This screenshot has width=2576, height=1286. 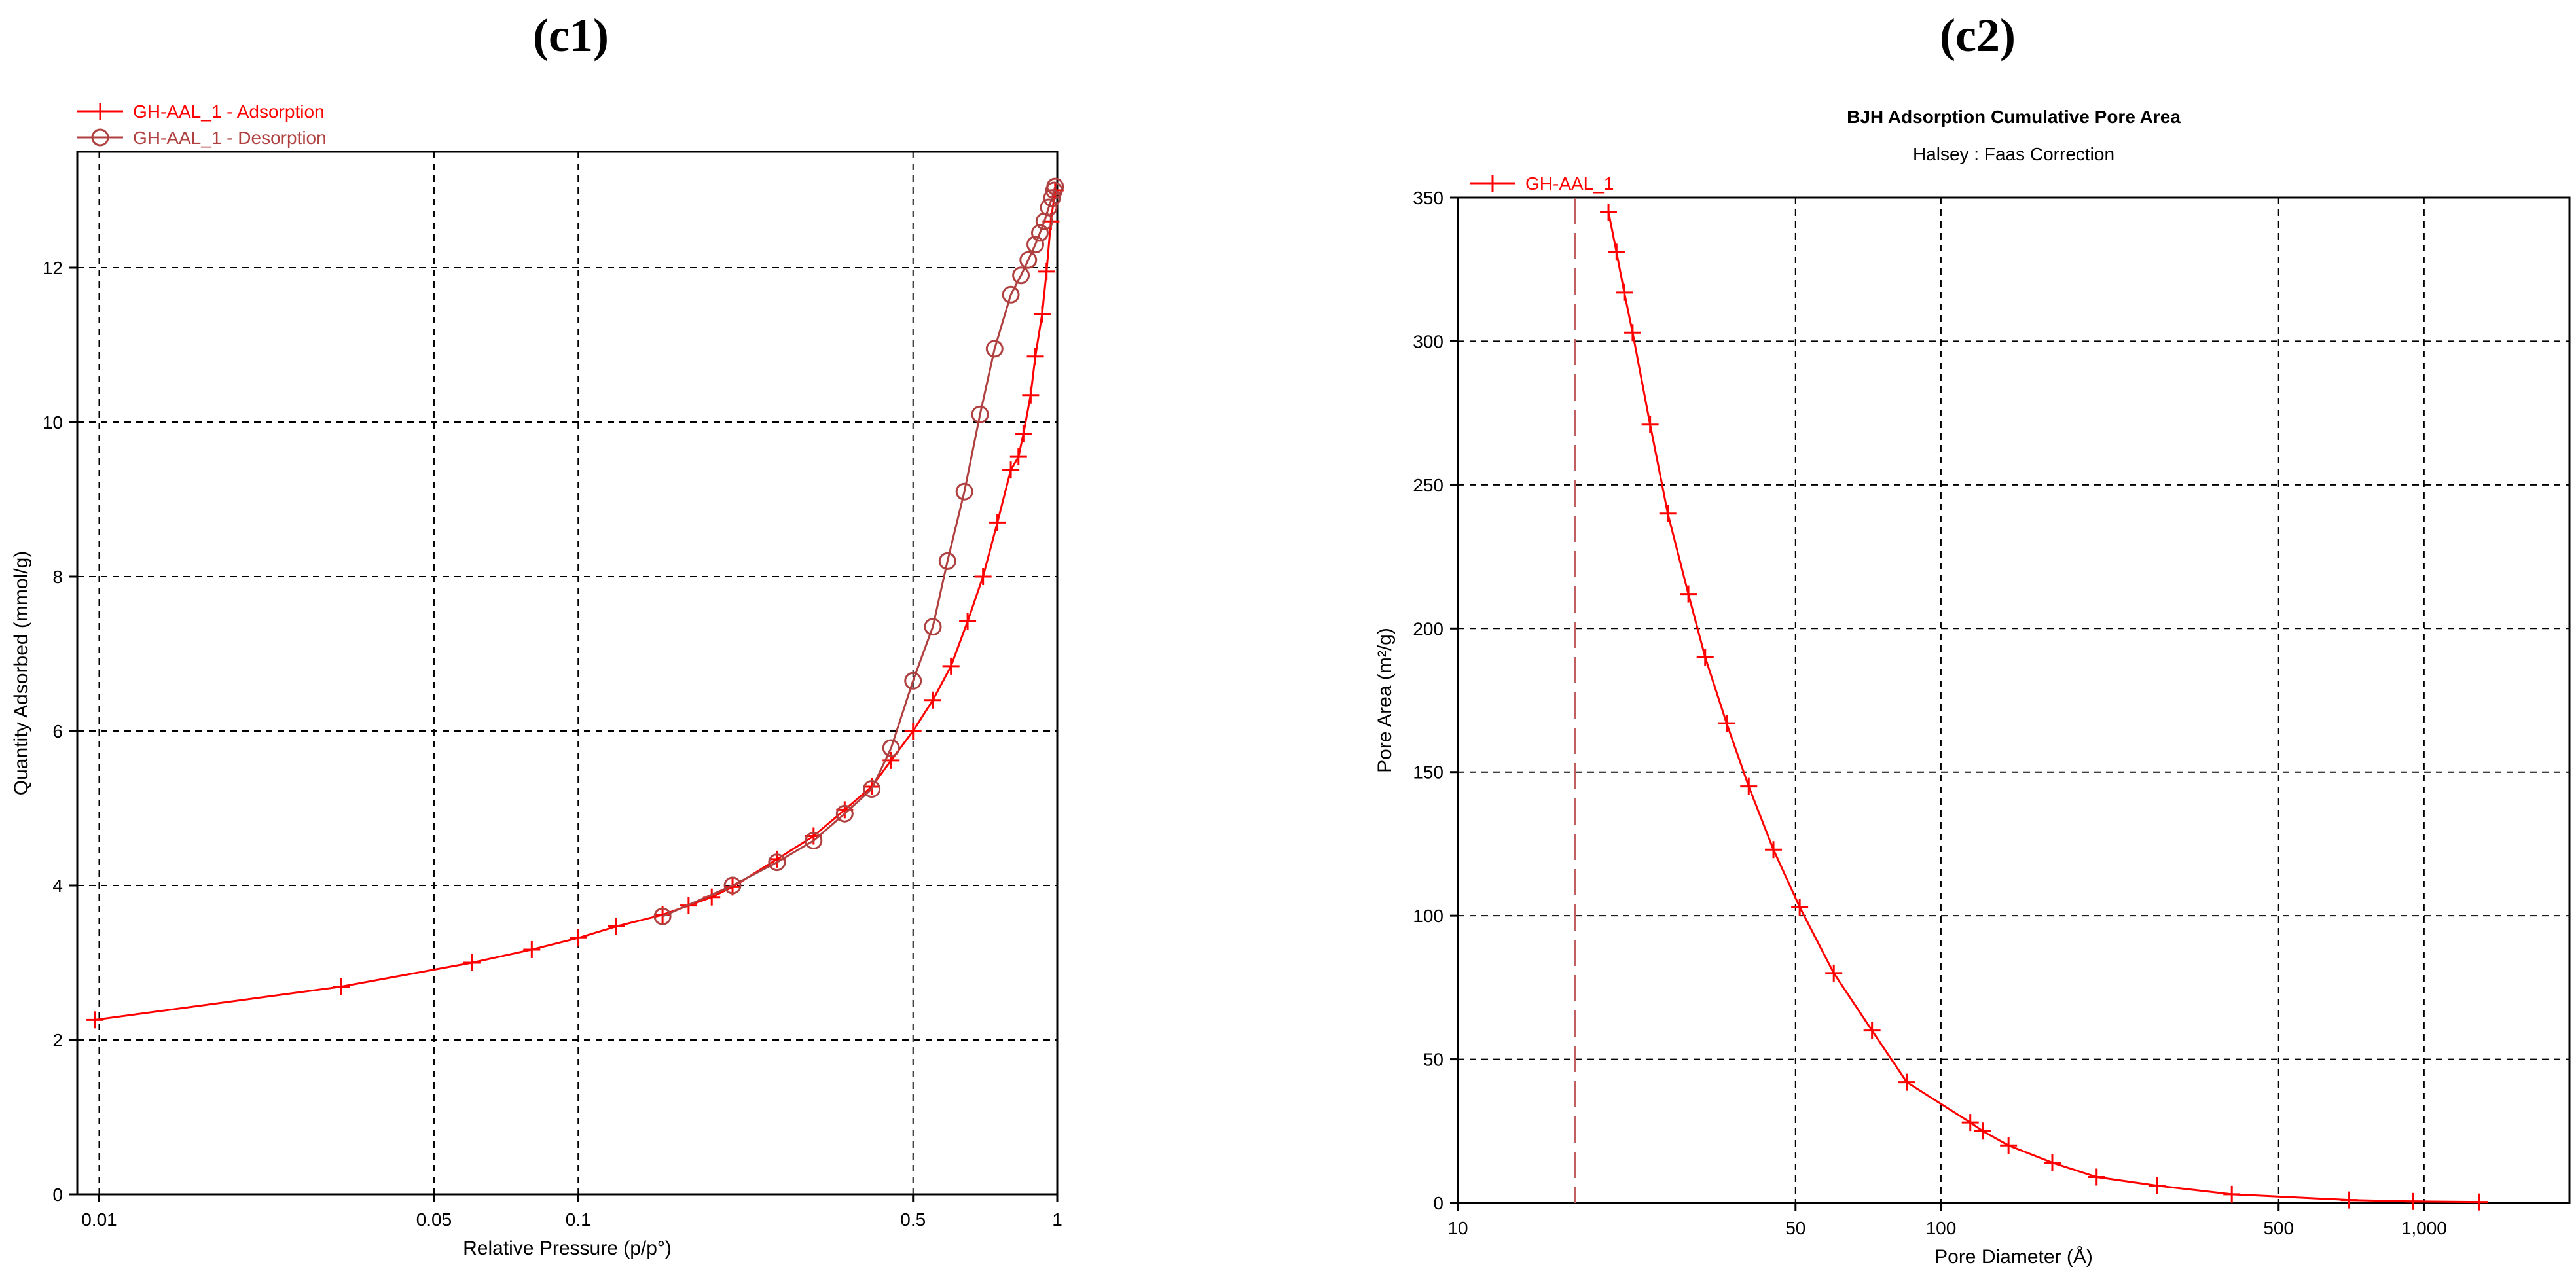 What do you see at coordinates (57, 886) in the screenshot?
I see `y-tick-label: 4` at bounding box center [57, 886].